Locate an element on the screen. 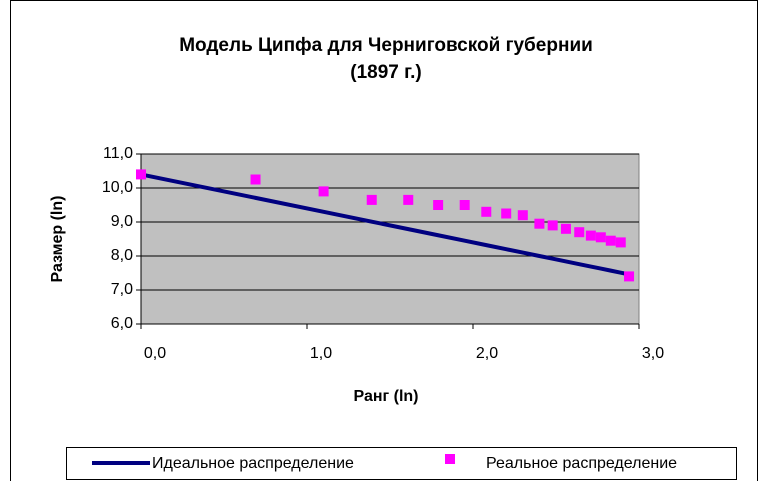 The width and height of the screenshot is (768, 481). x-axis-label: Ранг (ln) is located at coordinates (385, 396).